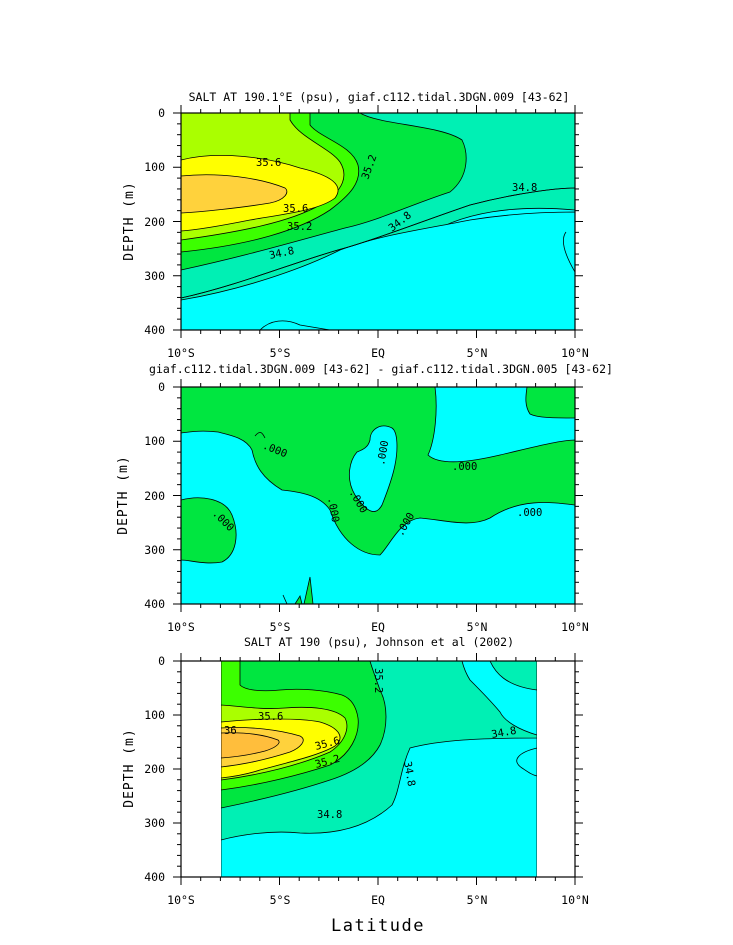 Image resolution: width=733 pixels, height=945 pixels. I want to click on panel-3-xtick-eq: EQ, so click(378, 900).